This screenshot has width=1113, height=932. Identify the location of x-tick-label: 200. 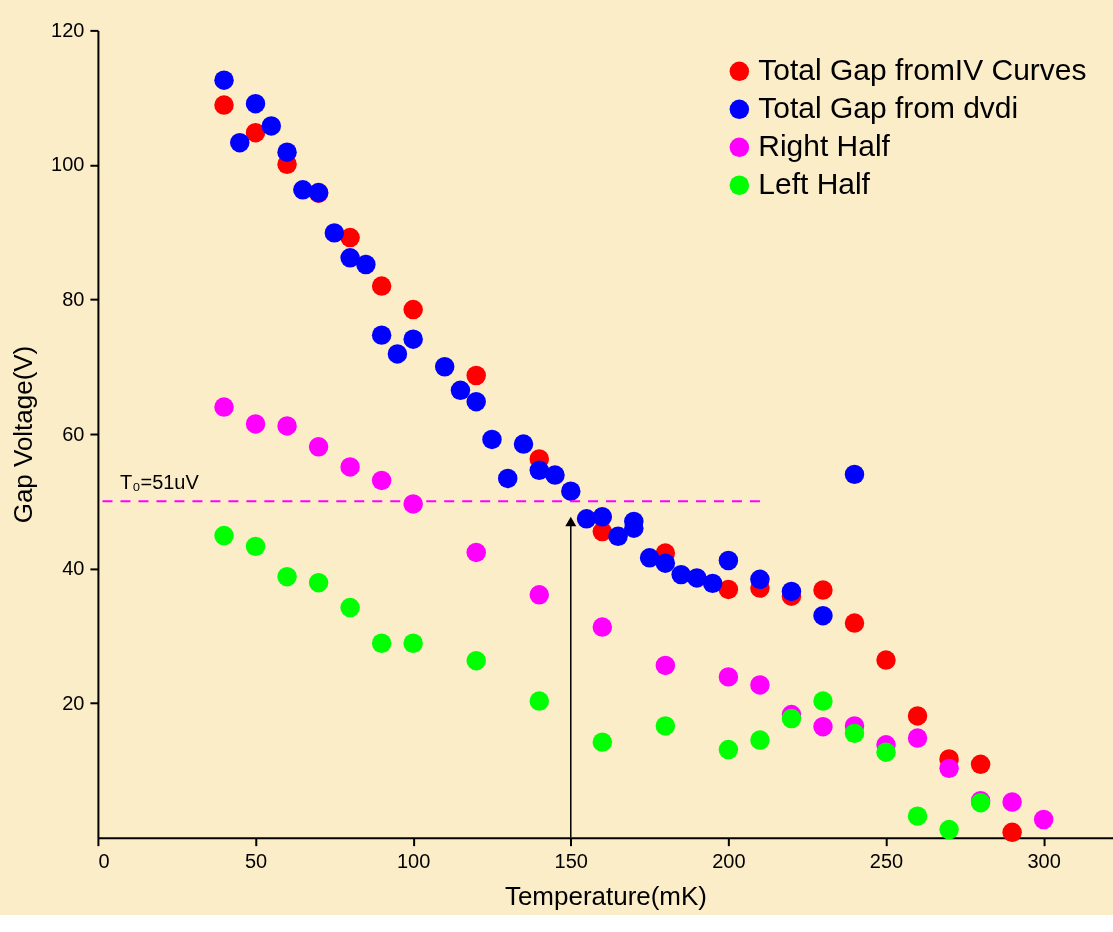
(729, 861).